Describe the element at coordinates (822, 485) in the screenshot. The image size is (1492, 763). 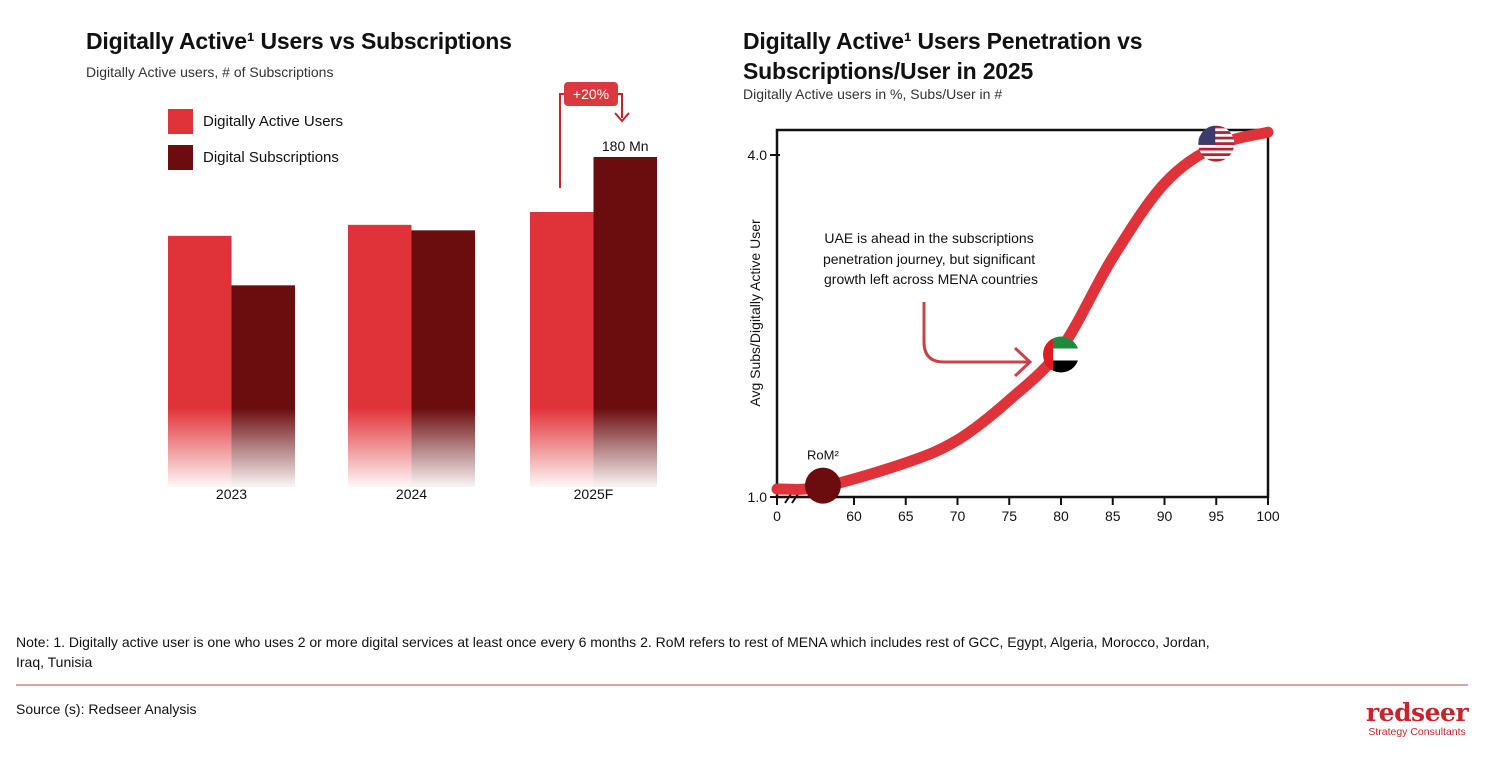
I see `rom-marker` at that location.